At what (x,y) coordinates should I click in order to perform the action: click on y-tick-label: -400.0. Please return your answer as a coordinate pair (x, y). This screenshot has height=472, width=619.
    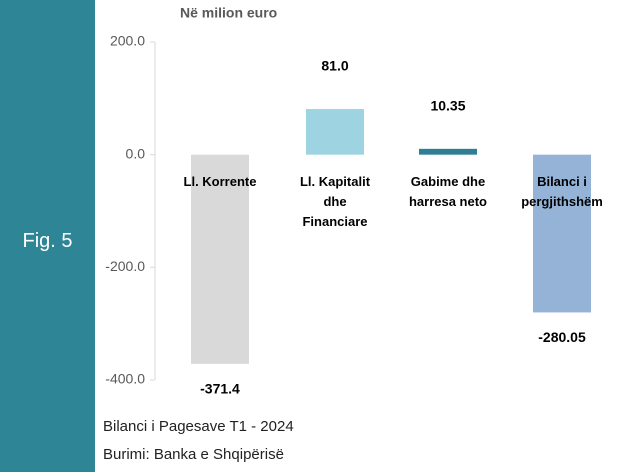
    Looking at the image, I should click on (125, 379).